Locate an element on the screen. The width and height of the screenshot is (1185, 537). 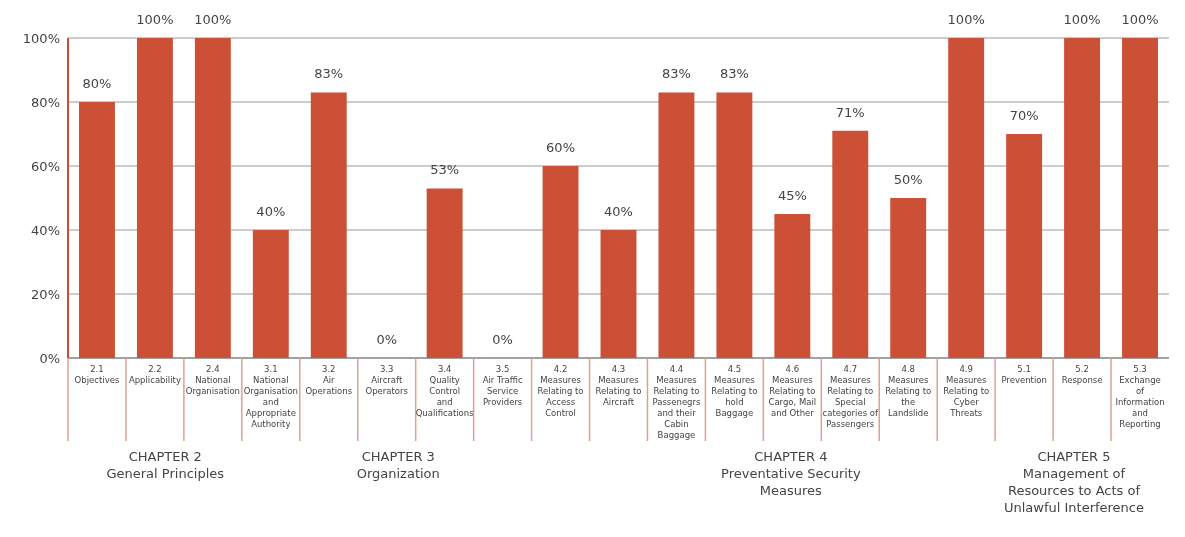
data-label: 80% is located at coordinates (97, 83).